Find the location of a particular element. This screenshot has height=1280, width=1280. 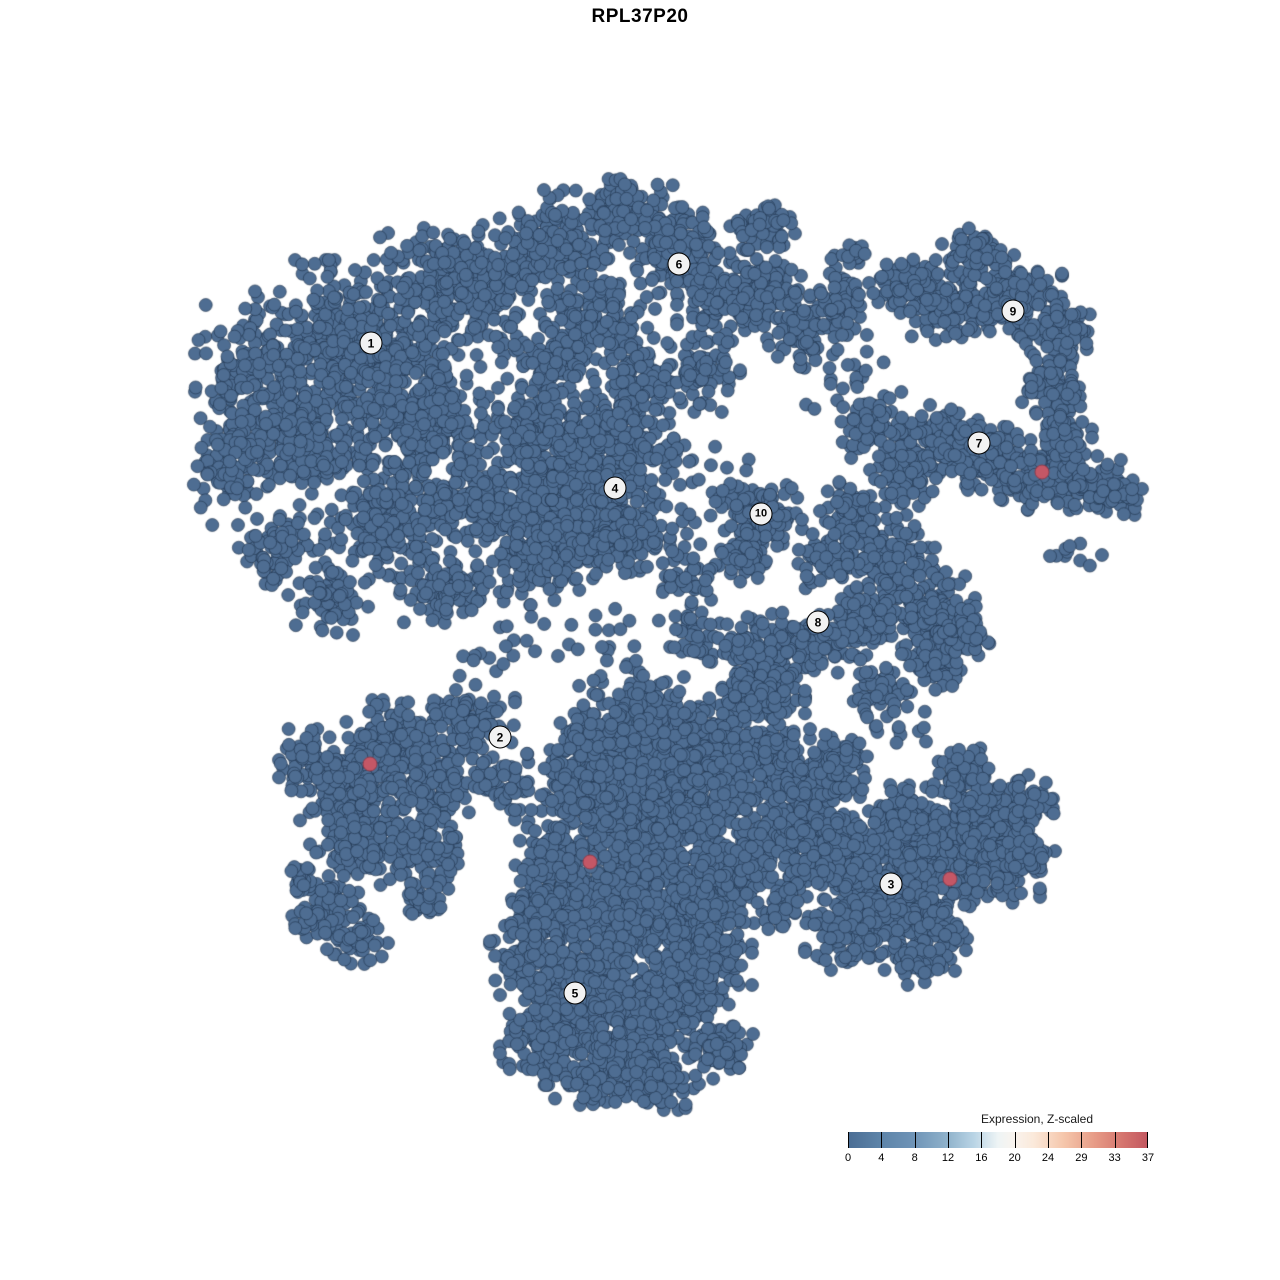

legend-tick-label: 16 is located at coordinates (981, 1158).